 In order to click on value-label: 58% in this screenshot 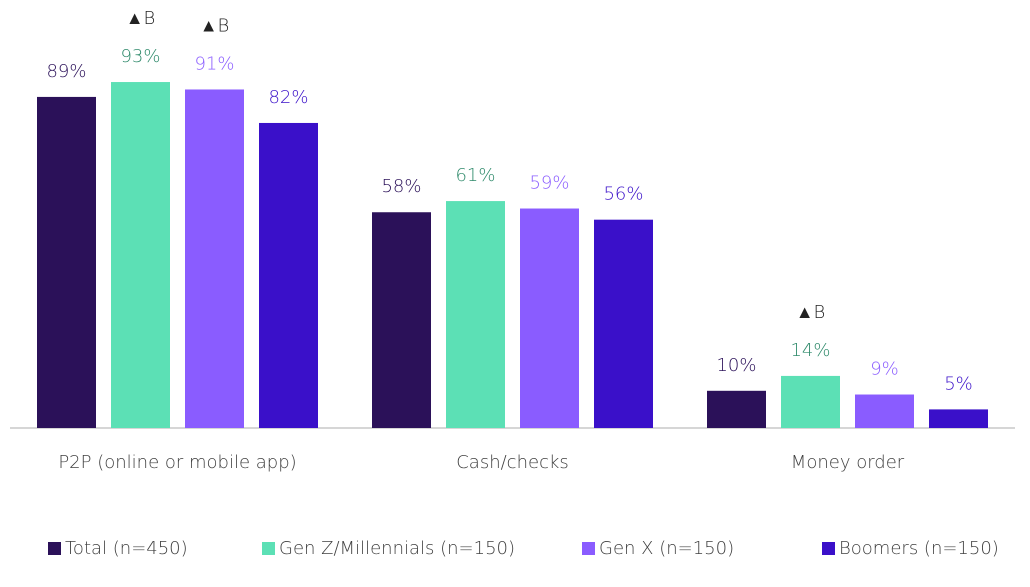, I will do `click(401, 186)`.